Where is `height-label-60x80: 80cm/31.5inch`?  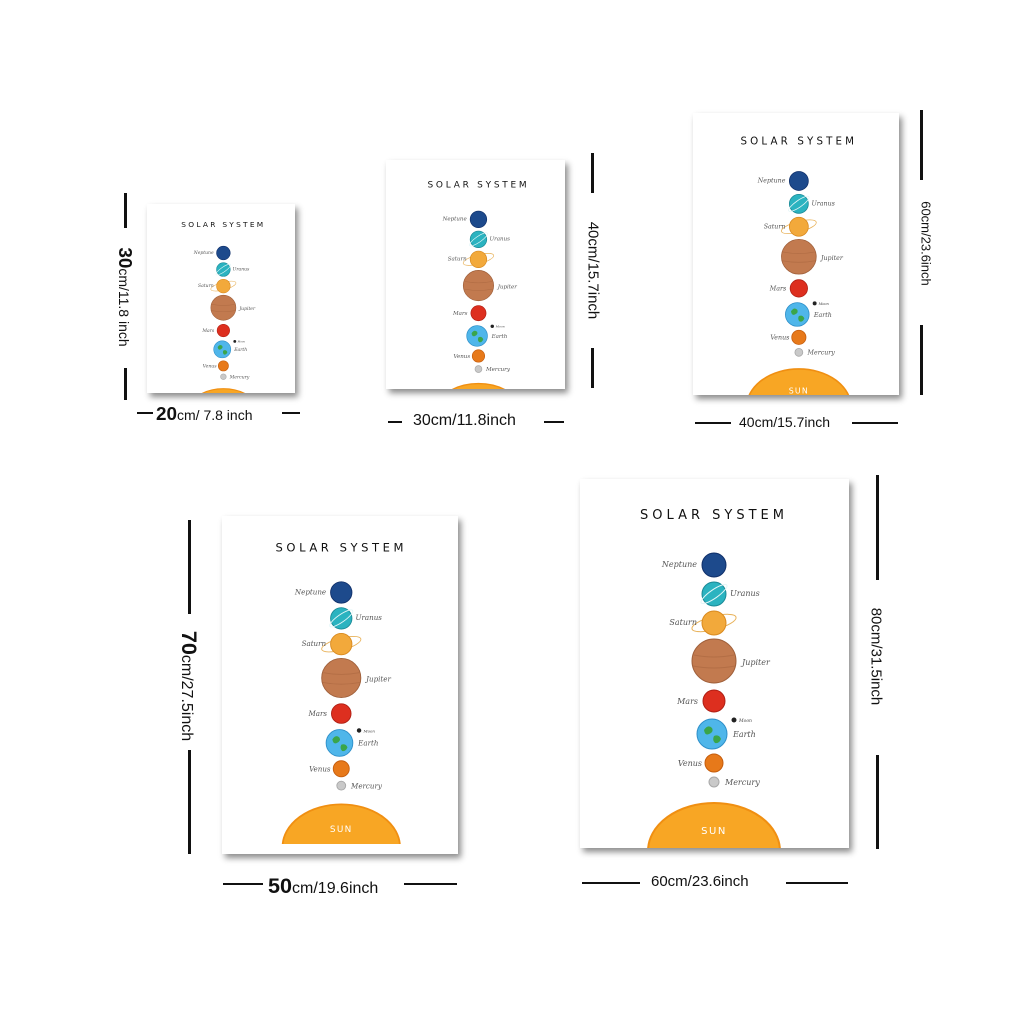
height-label-60x80: 80cm/31.5inch is located at coordinates (876, 656).